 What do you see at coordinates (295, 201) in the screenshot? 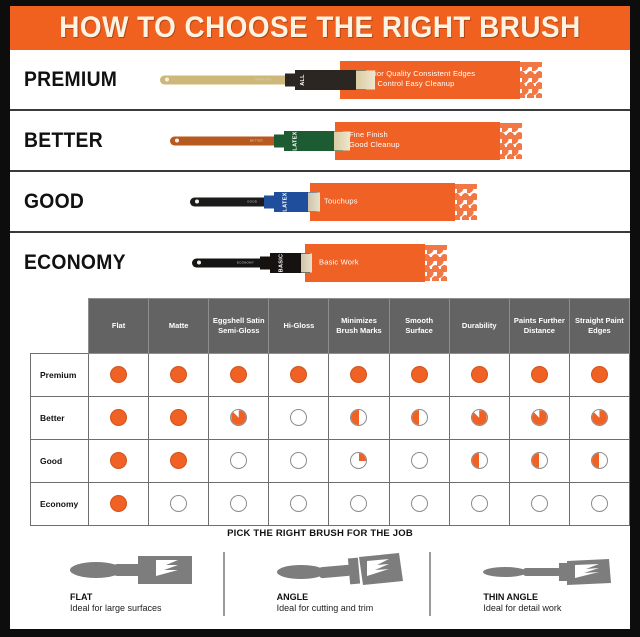
I see `brush-head-label: LATEX2"` at bounding box center [295, 201].